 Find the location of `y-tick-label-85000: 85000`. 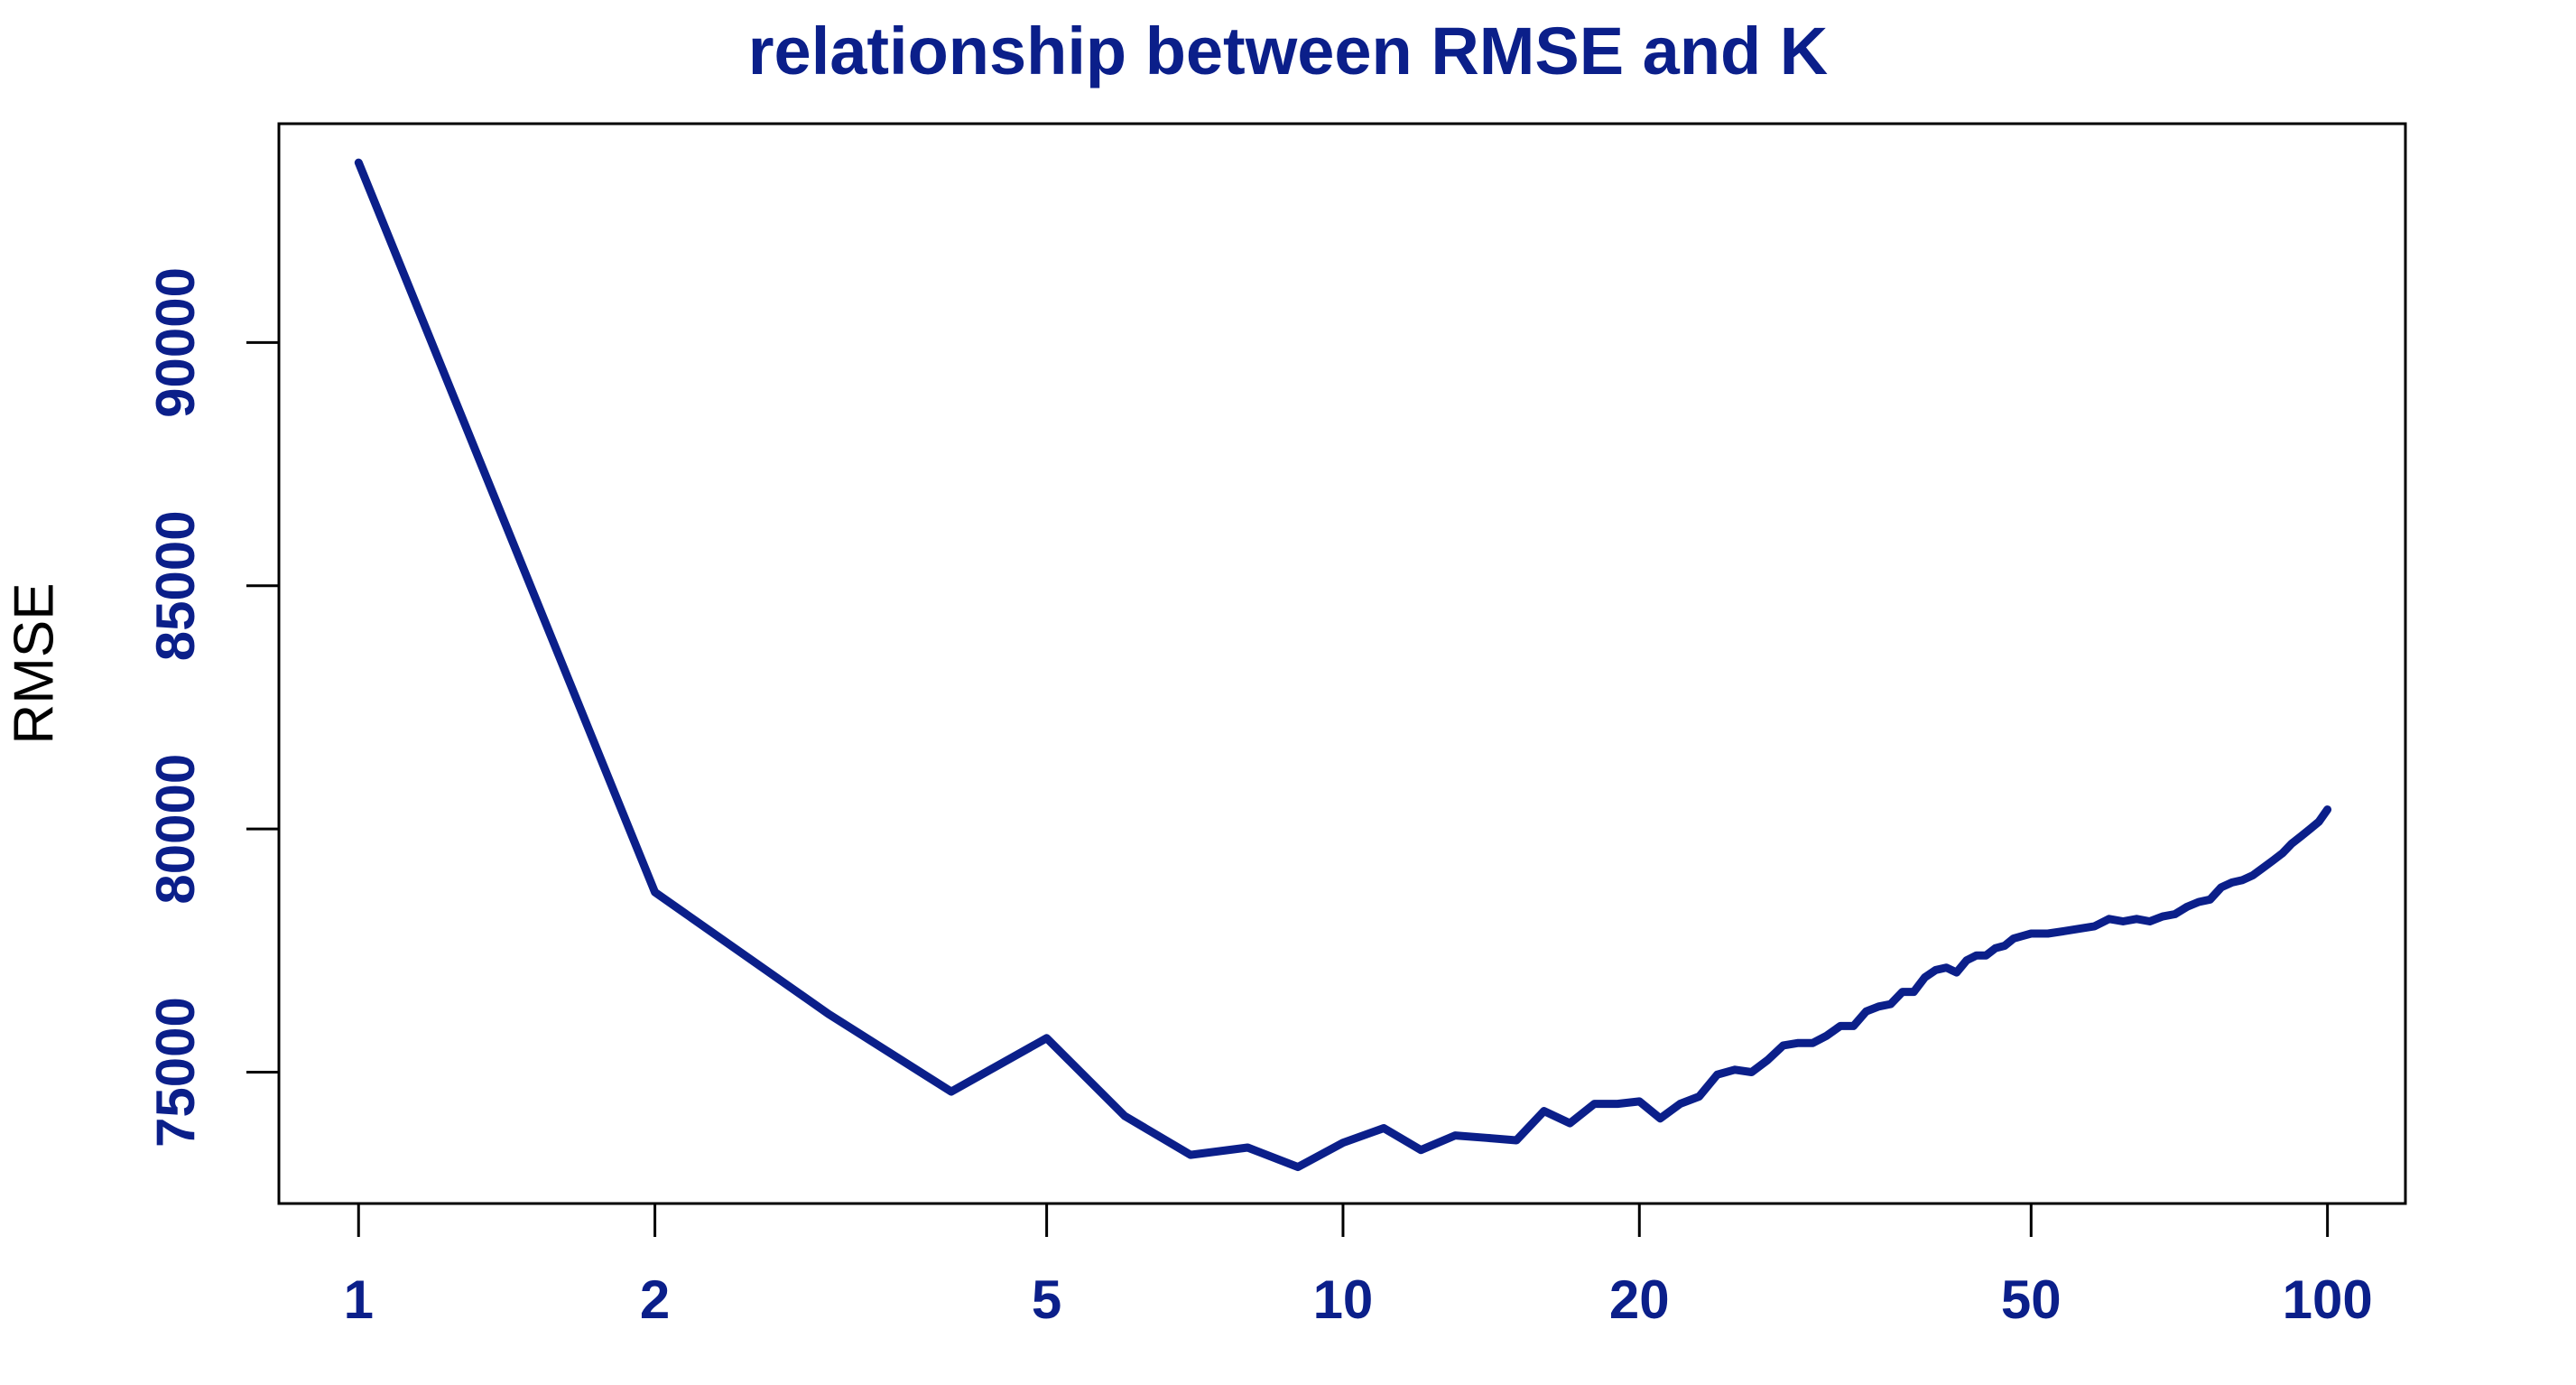

y-tick-label-85000: 85000 is located at coordinates (175, 585).